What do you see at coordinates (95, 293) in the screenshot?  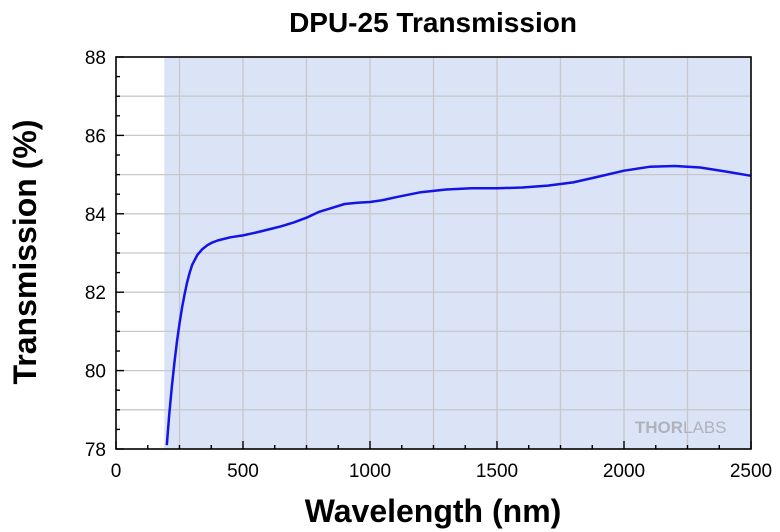 I see `y-tick-label: 82` at bounding box center [95, 293].